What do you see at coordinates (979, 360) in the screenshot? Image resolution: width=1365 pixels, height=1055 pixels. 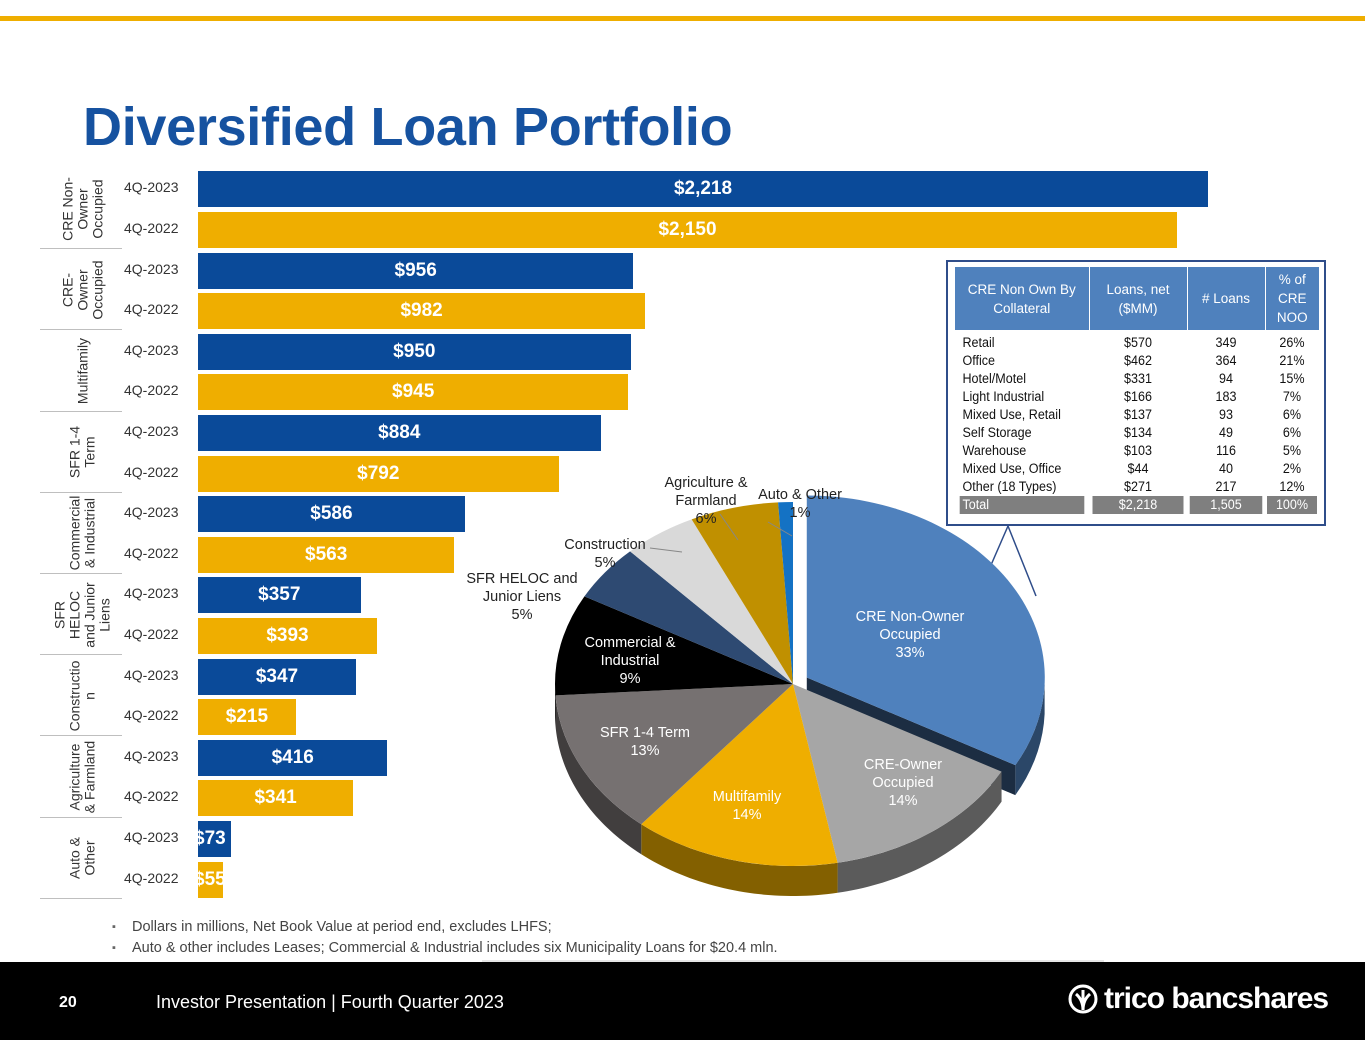 I see `table-cell: Office` at bounding box center [979, 360].